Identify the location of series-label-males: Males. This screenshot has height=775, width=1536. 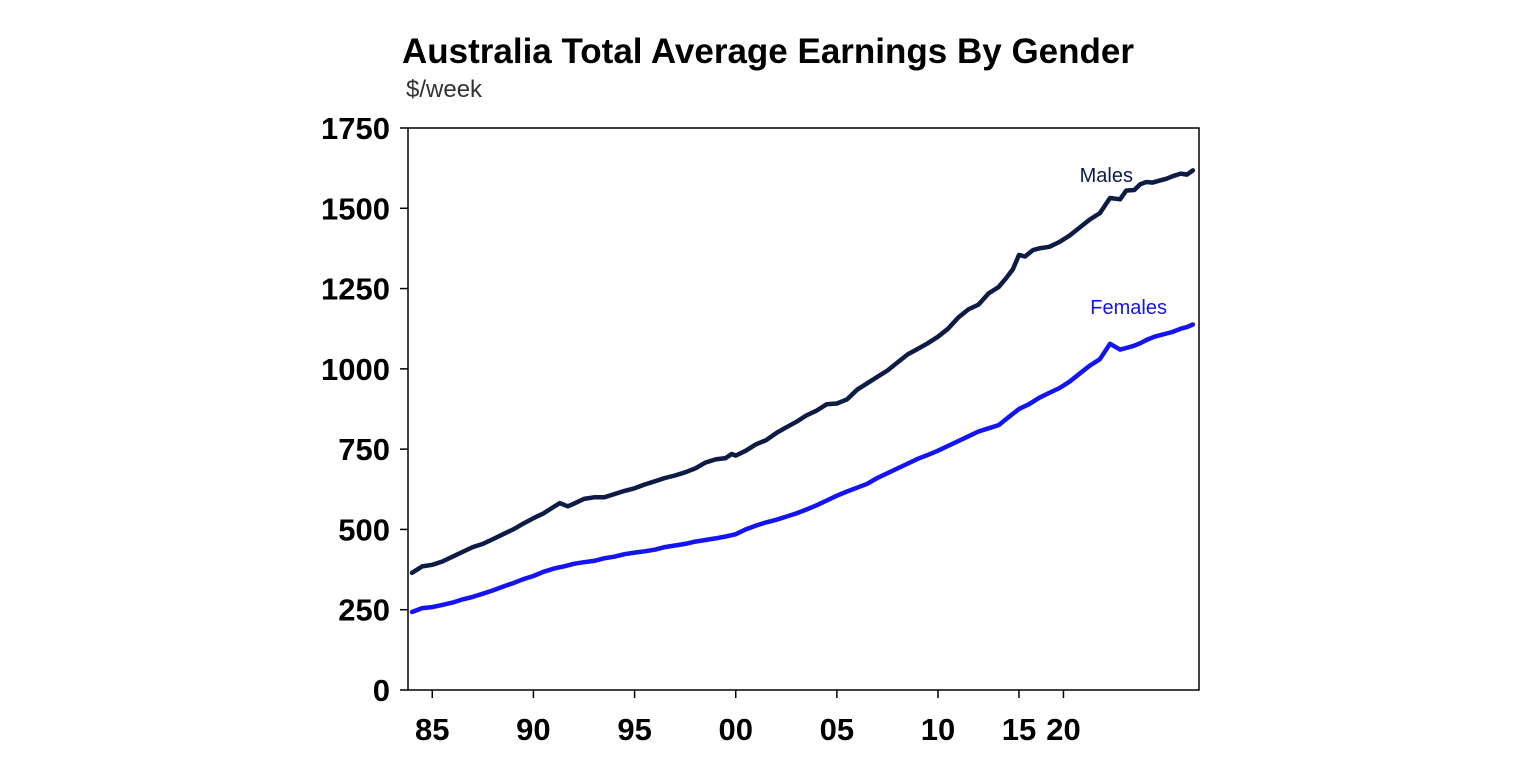
(1106, 176).